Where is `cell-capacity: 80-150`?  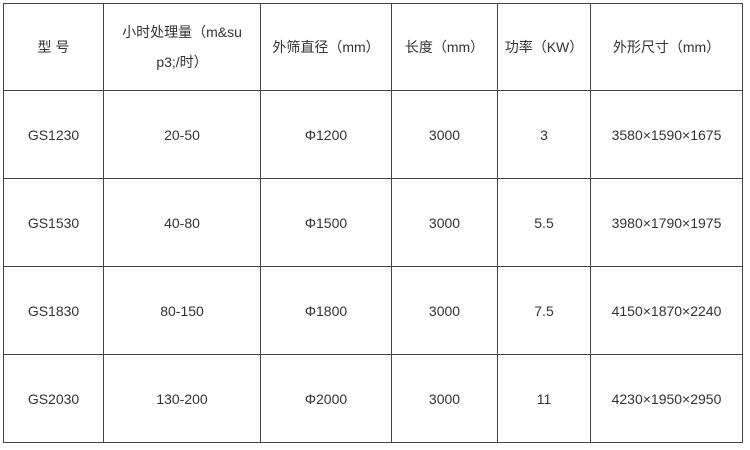
cell-capacity: 80-150 is located at coordinates (182, 310).